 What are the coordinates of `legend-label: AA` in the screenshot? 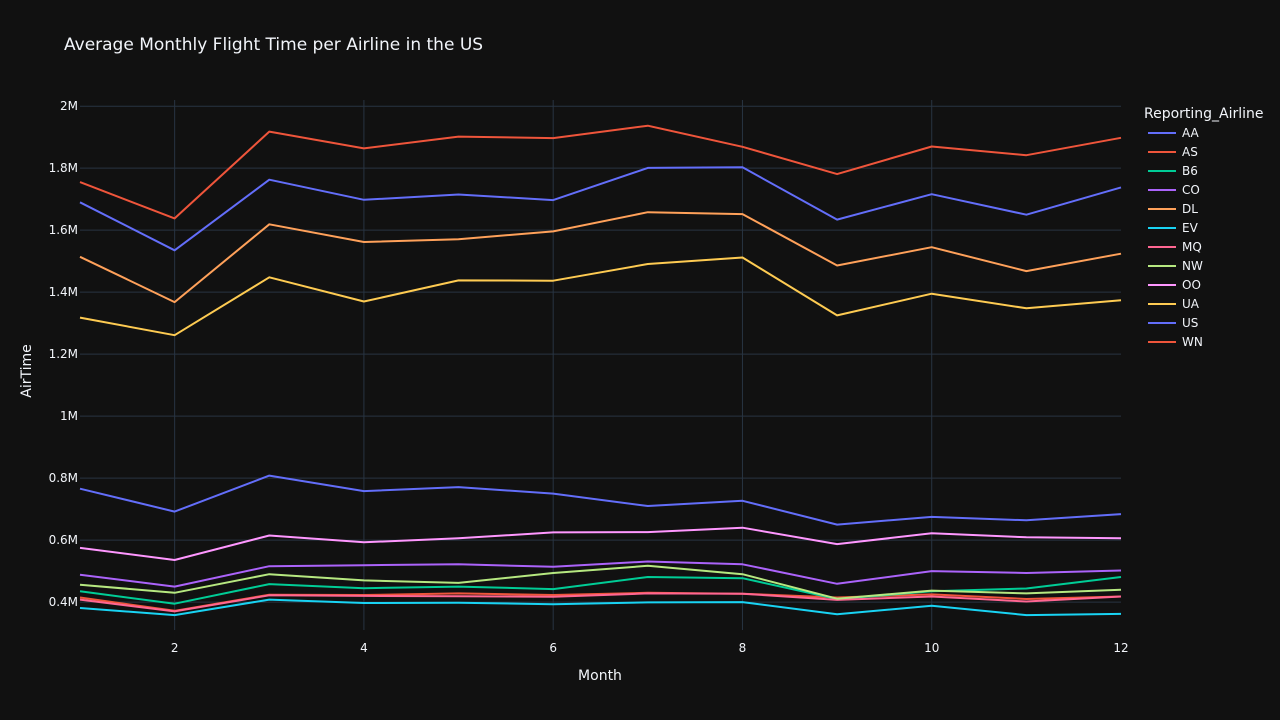 It's located at (1191, 133).